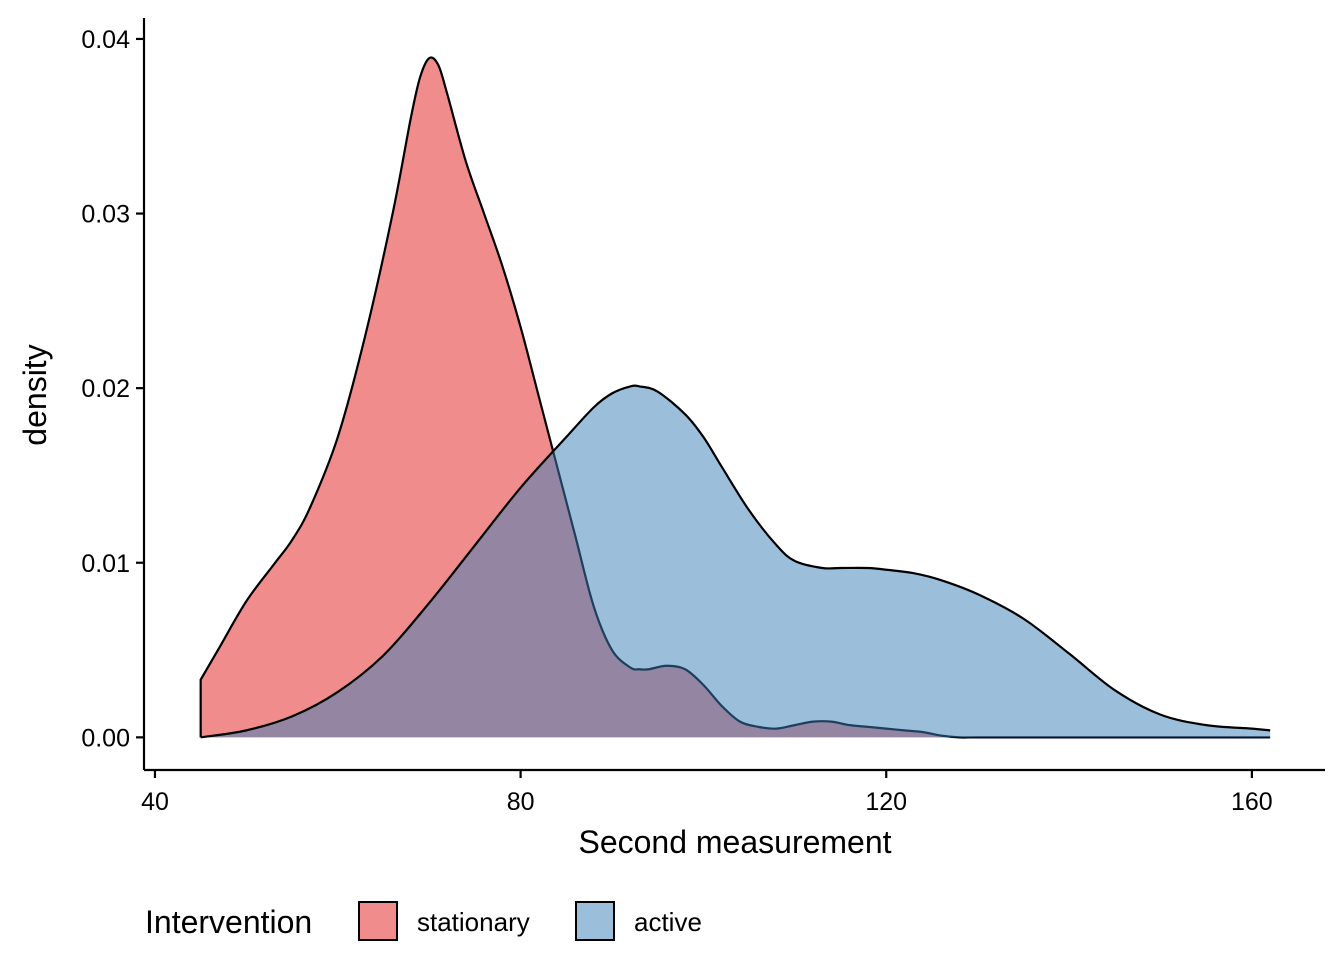 This screenshot has width=1344, height=960. Describe the element at coordinates (105, 738) in the screenshot. I see `y-tick-label: 0.00` at that location.